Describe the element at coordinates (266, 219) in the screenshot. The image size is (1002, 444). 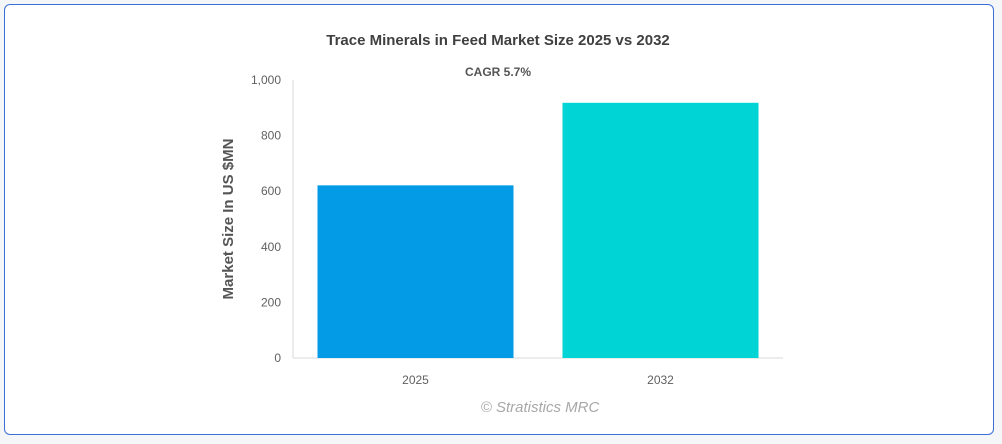
I see `y-axis-ticks: 0 200 400 600 800 1,000` at that location.